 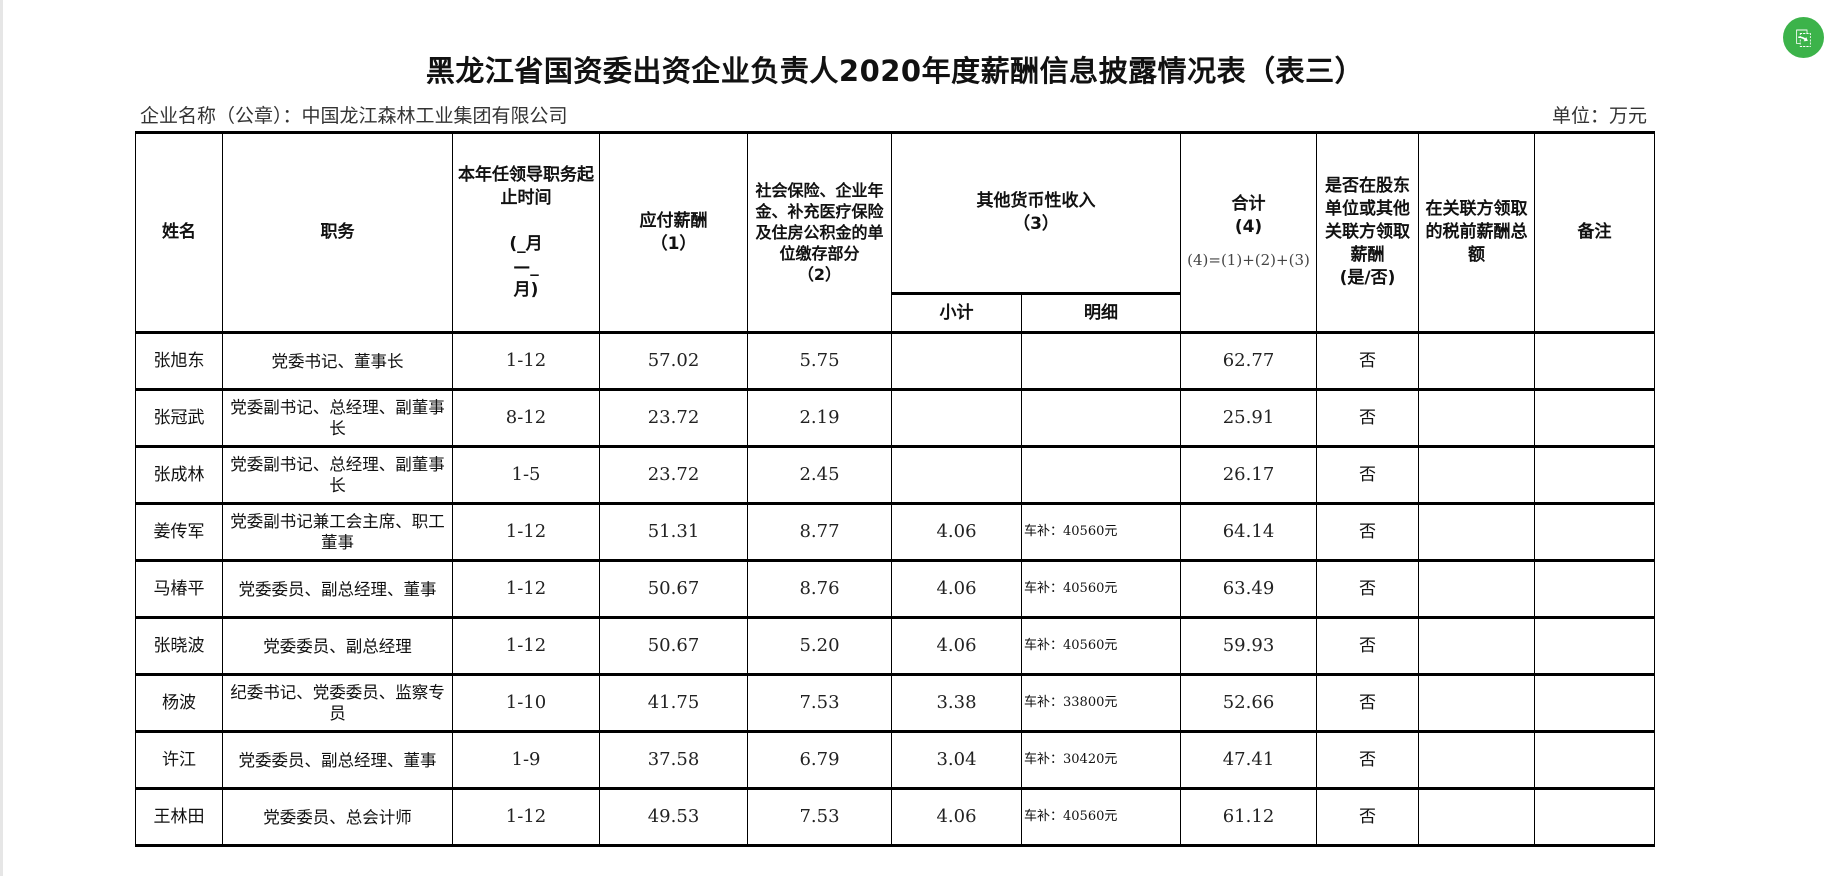 What do you see at coordinates (526, 703) in the screenshot?
I see `cell-term: 1-10` at bounding box center [526, 703].